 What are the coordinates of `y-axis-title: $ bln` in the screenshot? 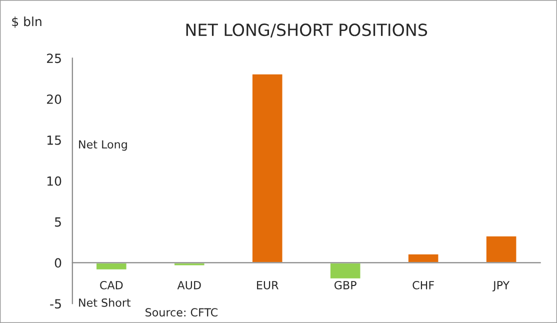 It's located at (27, 22).